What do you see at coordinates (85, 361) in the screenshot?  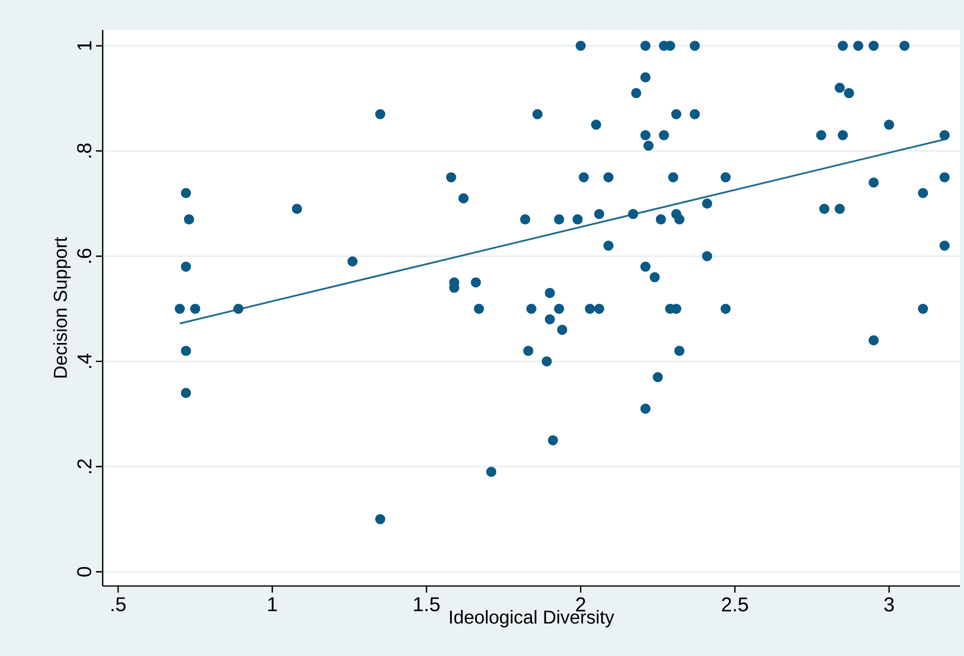 I see `y-tick-label: .4` at bounding box center [85, 361].